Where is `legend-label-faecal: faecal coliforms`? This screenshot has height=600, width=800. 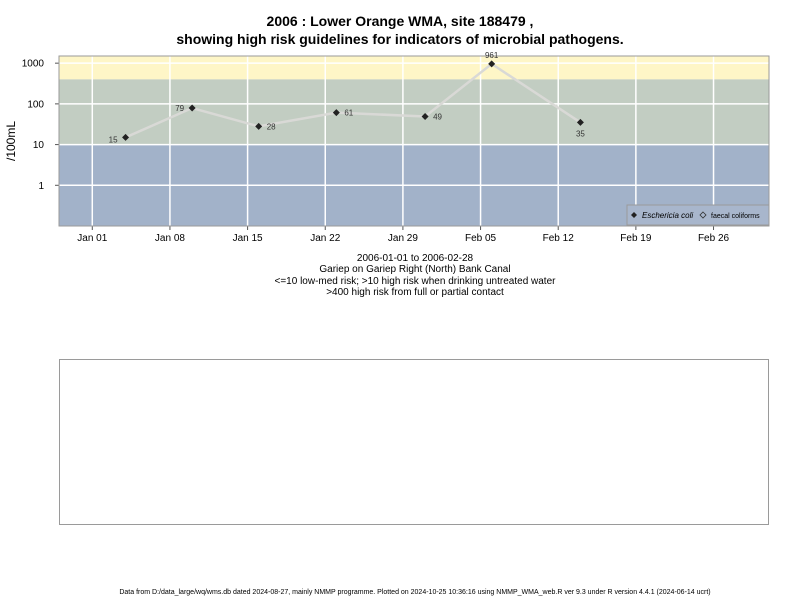 legend-label-faecal: faecal coliforms is located at coordinates (735, 216).